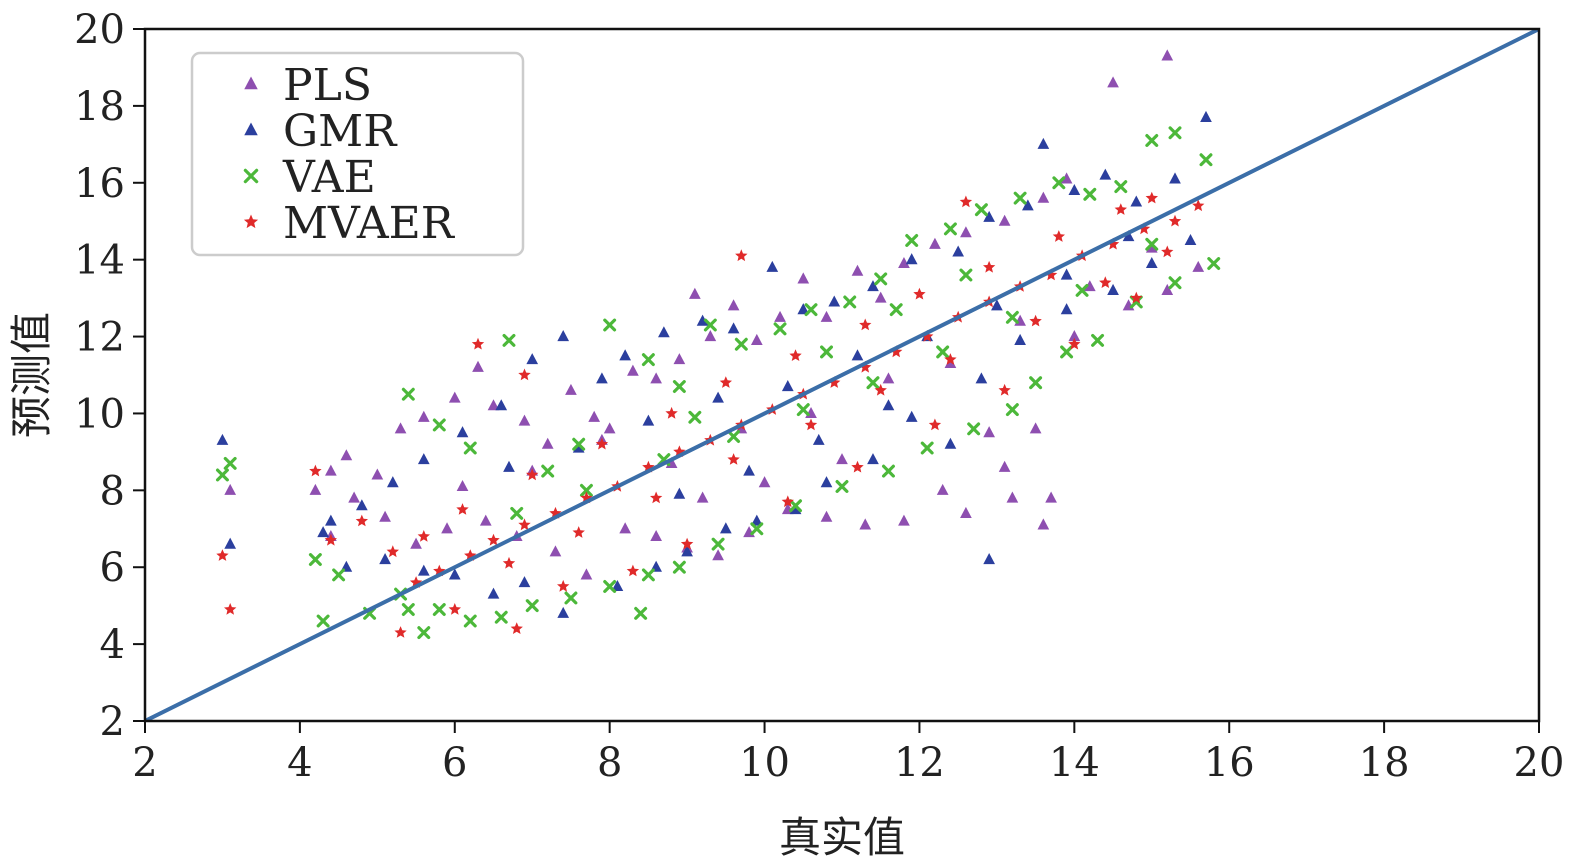 The height and width of the screenshot is (866, 1579). What do you see at coordinates (99, 184) in the screenshot?
I see `y-tick-label: 16` at bounding box center [99, 184].